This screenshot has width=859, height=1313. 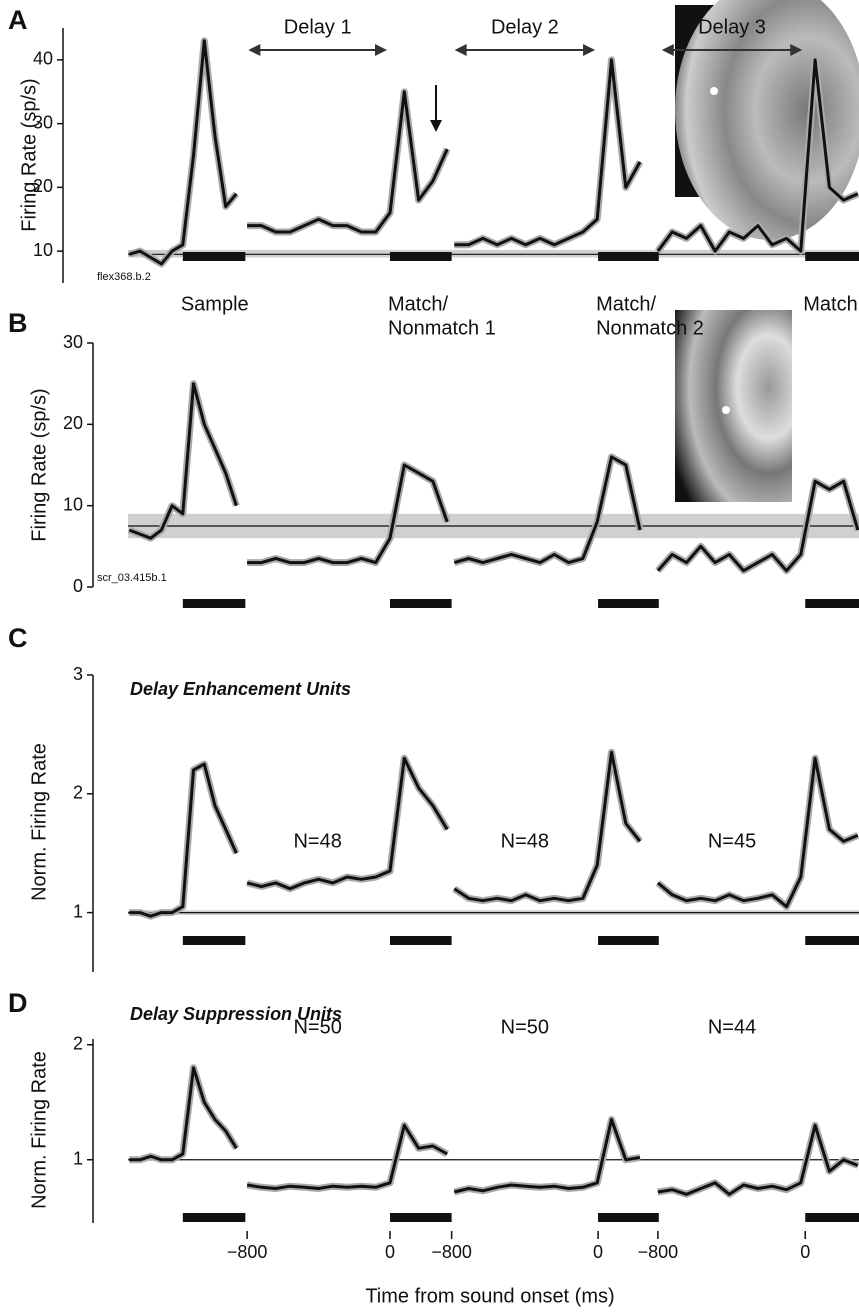 What do you see at coordinates (124, 277) in the screenshot?
I see `unit-id: flex368.b.2` at bounding box center [124, 277].